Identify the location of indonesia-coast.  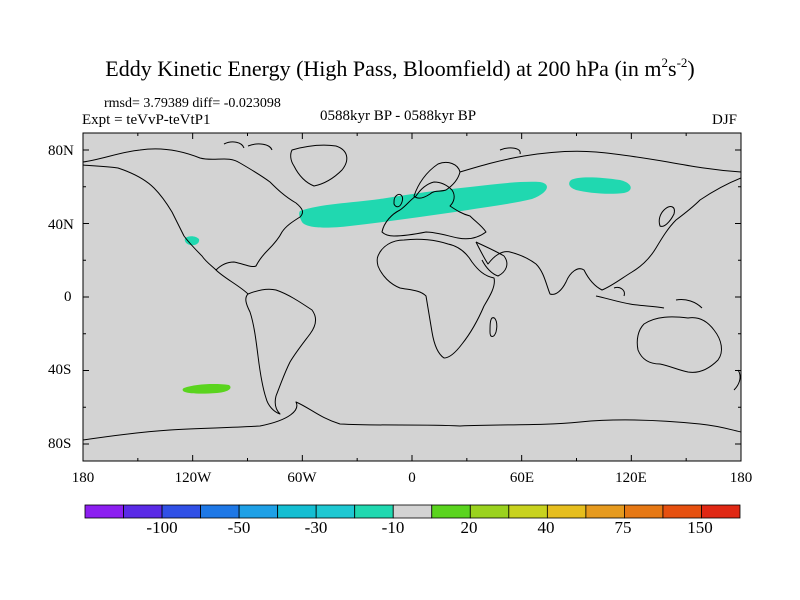
(649, 298).